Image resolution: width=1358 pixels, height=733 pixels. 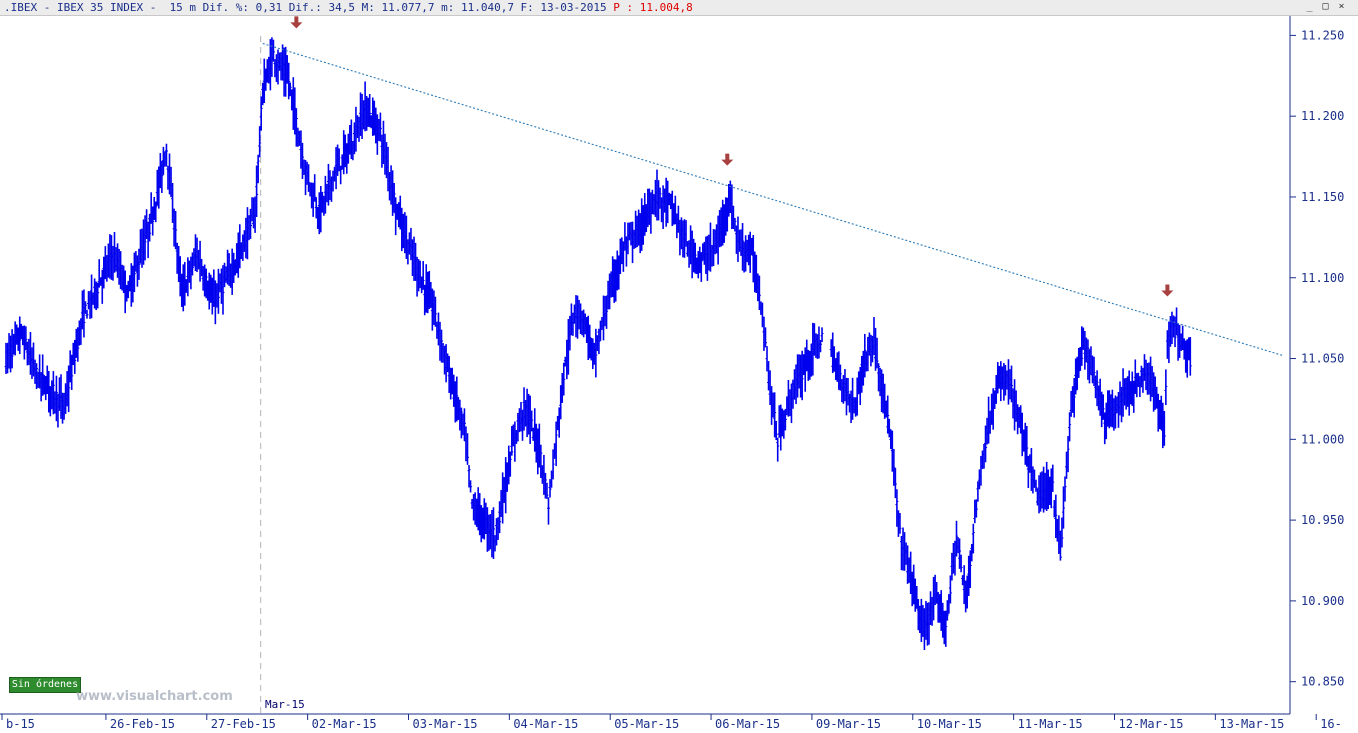 I want to click on x-tick-label: 16-, so click(x=1331, y=724).